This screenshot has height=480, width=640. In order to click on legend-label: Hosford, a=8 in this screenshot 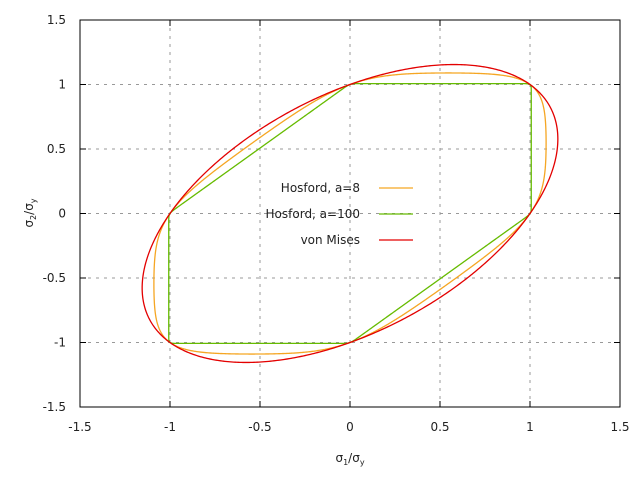, I will do `click(320, 188)`.